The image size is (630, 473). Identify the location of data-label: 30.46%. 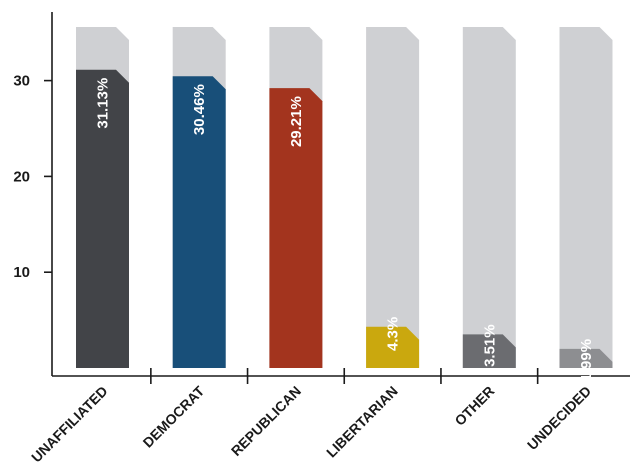
(199, 109).